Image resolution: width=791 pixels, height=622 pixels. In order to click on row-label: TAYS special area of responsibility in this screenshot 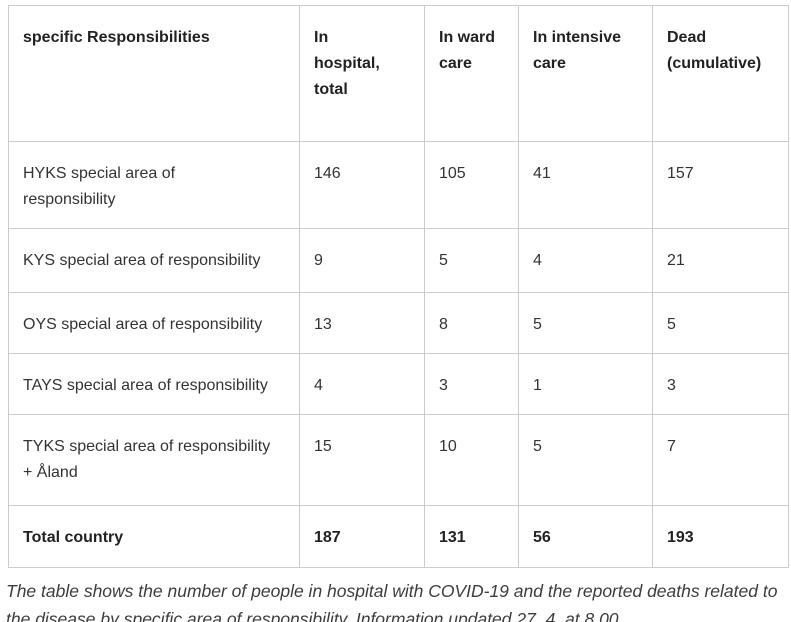, I will do `click(154, 384)`.